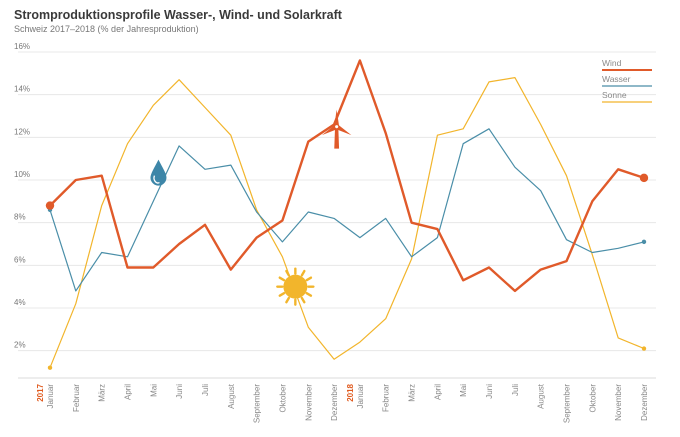 This screenshot has width=680, height=437. I want to click on legend-label-sonne: Sonne, so click(614, 95).